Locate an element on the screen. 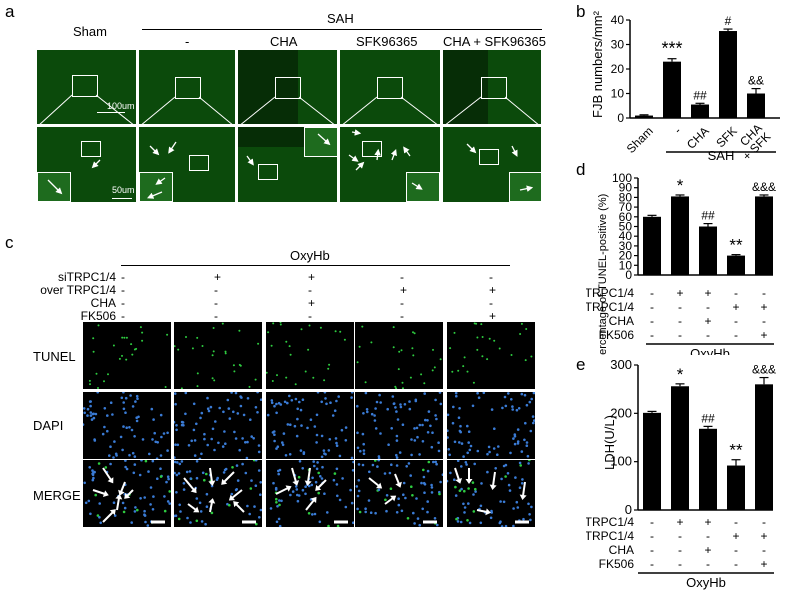 The width and height of the screenshot is (787, 590). inset-zoom is located at coordinates (320, 142).